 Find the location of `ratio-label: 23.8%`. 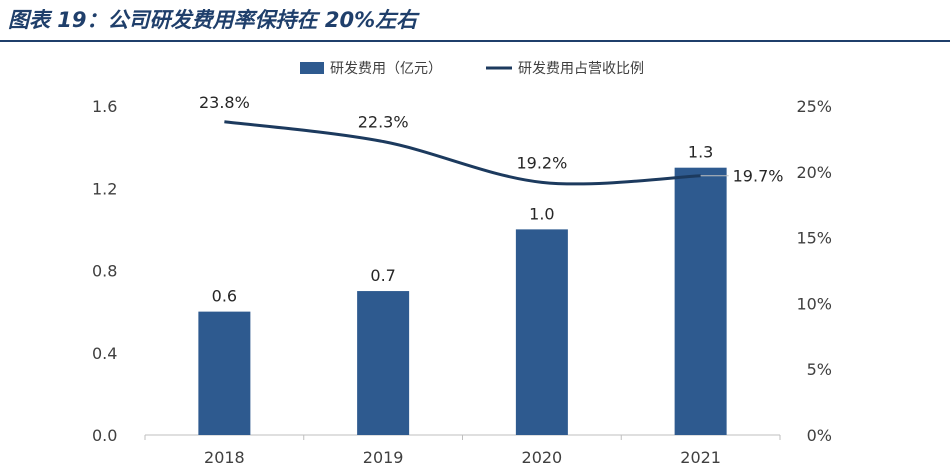

ratio-label: 23.8% is located at coordinates (224, 102).